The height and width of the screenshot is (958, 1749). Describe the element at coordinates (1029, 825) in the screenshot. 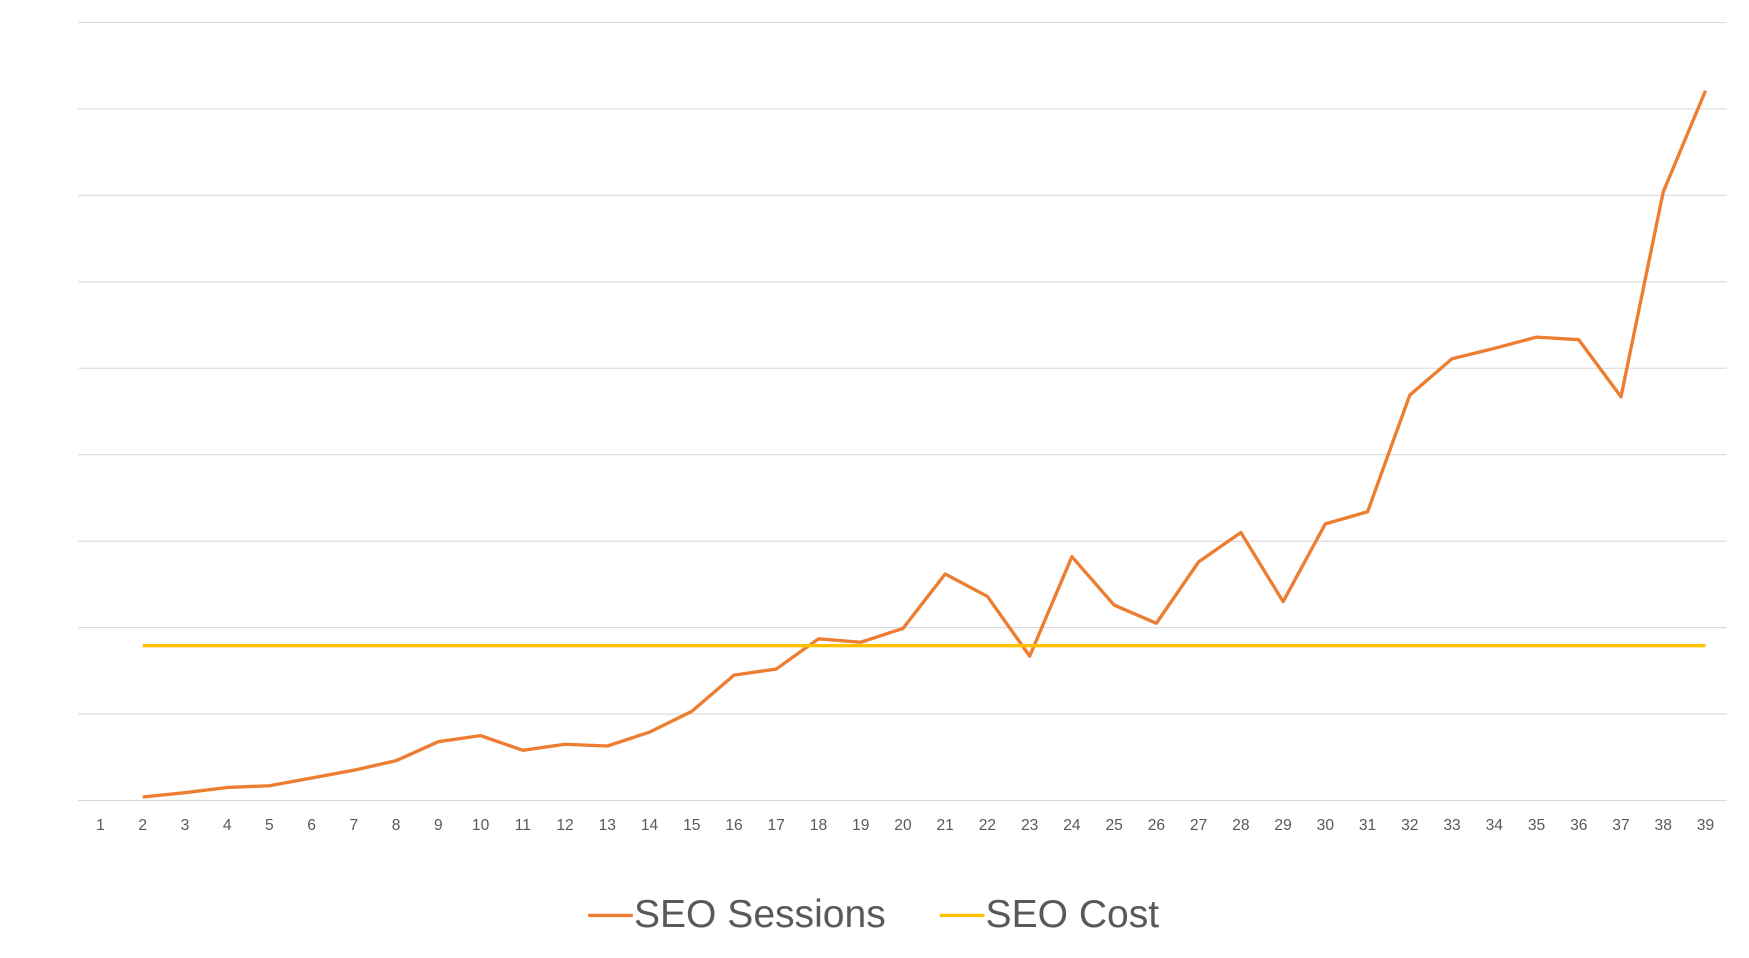

I see `x-tick-label: 23` at that location.